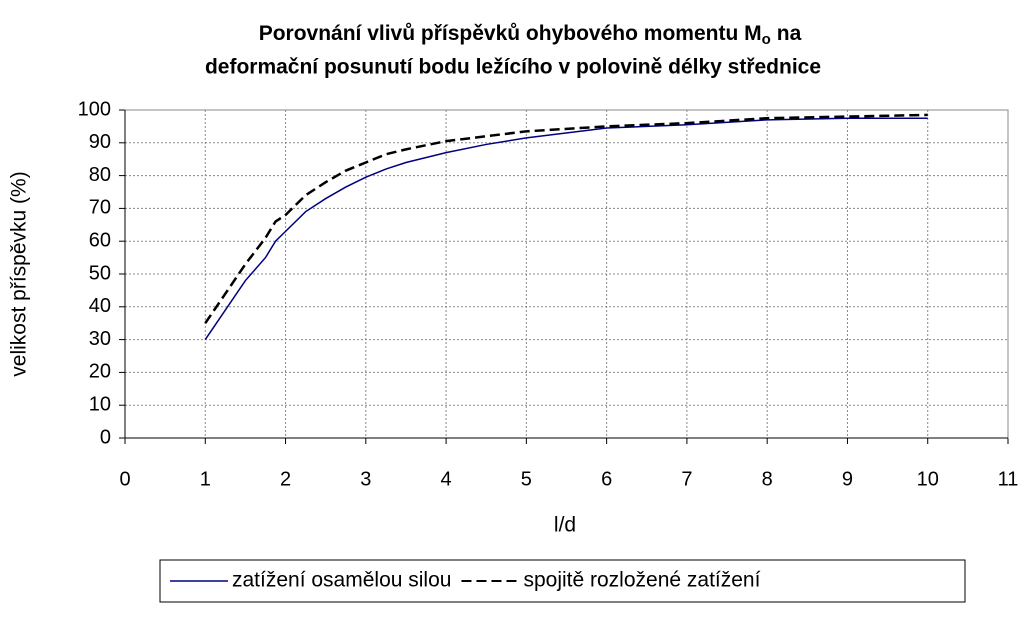  What do you see at coordinates (100, 208) in the screenshot?
I see `y-tick-label: 70` at bounding box center [100, 208].